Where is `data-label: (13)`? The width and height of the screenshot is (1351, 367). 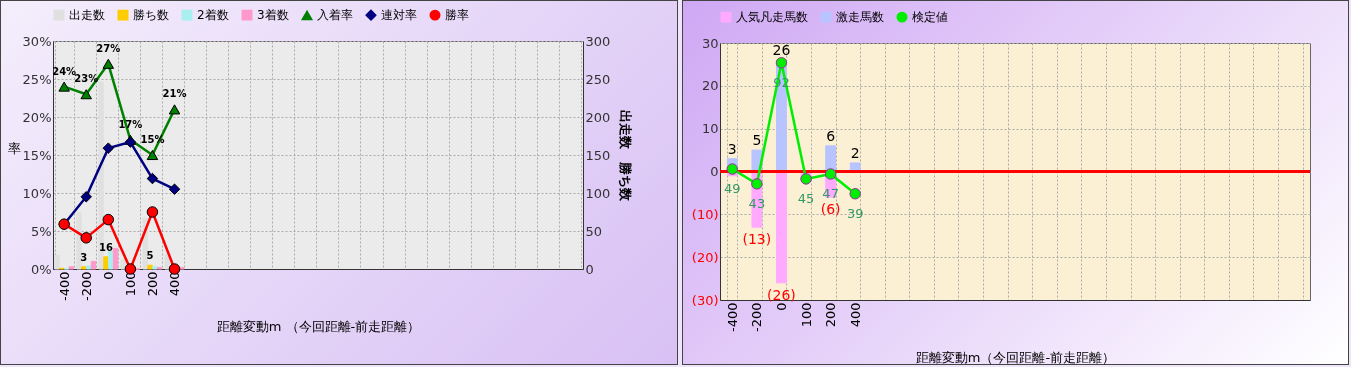 data-label: (13) is located at coordinates (757, 239).